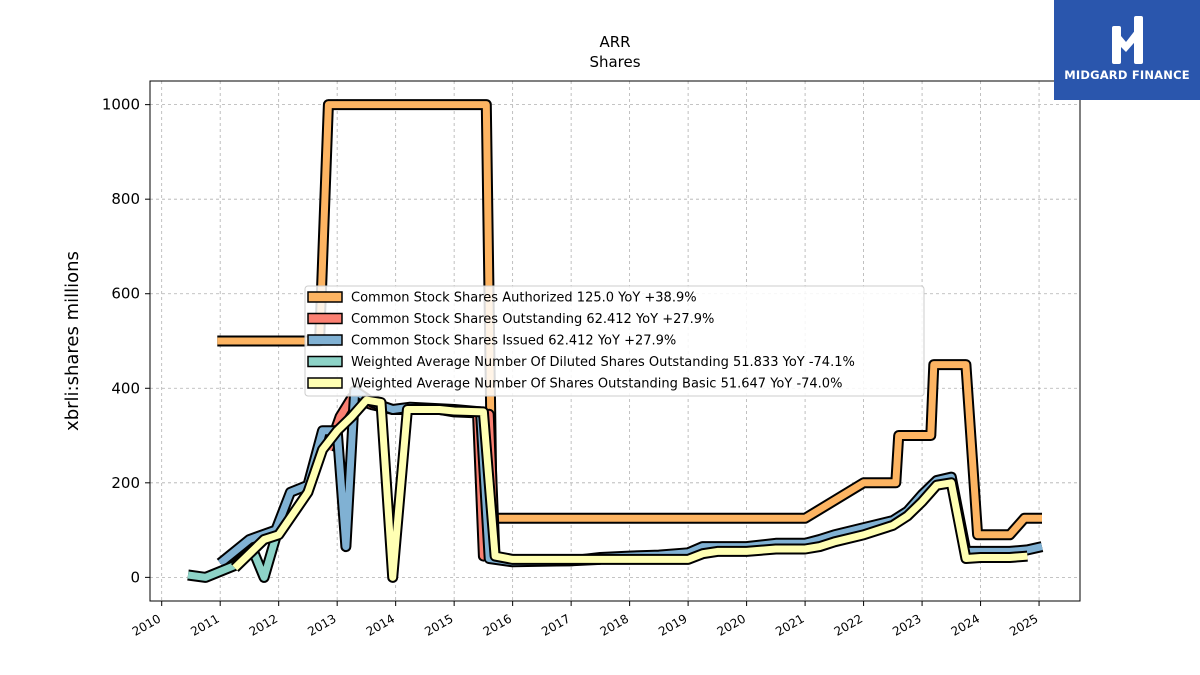 The height and width of the screenshot is (675, 1200). I want to click on chart-title: ARR, so click(614, 42).